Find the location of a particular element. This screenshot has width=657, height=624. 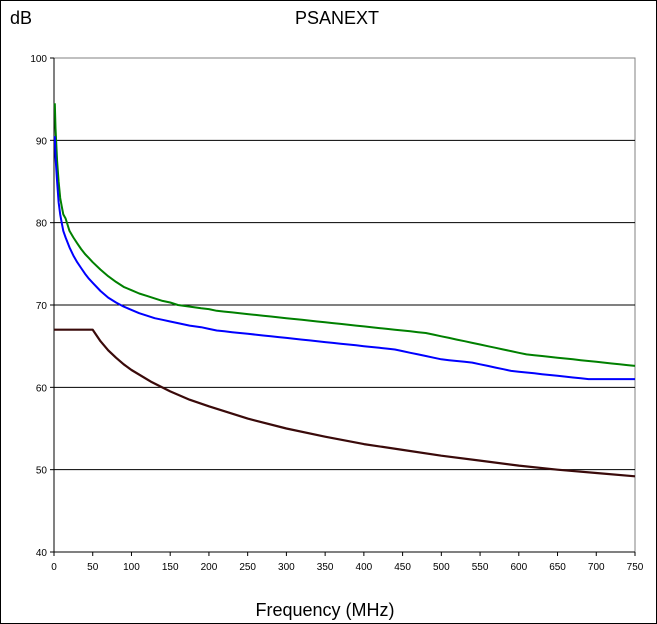

tick-label-x: 200 is located at coordinates (209, 567).